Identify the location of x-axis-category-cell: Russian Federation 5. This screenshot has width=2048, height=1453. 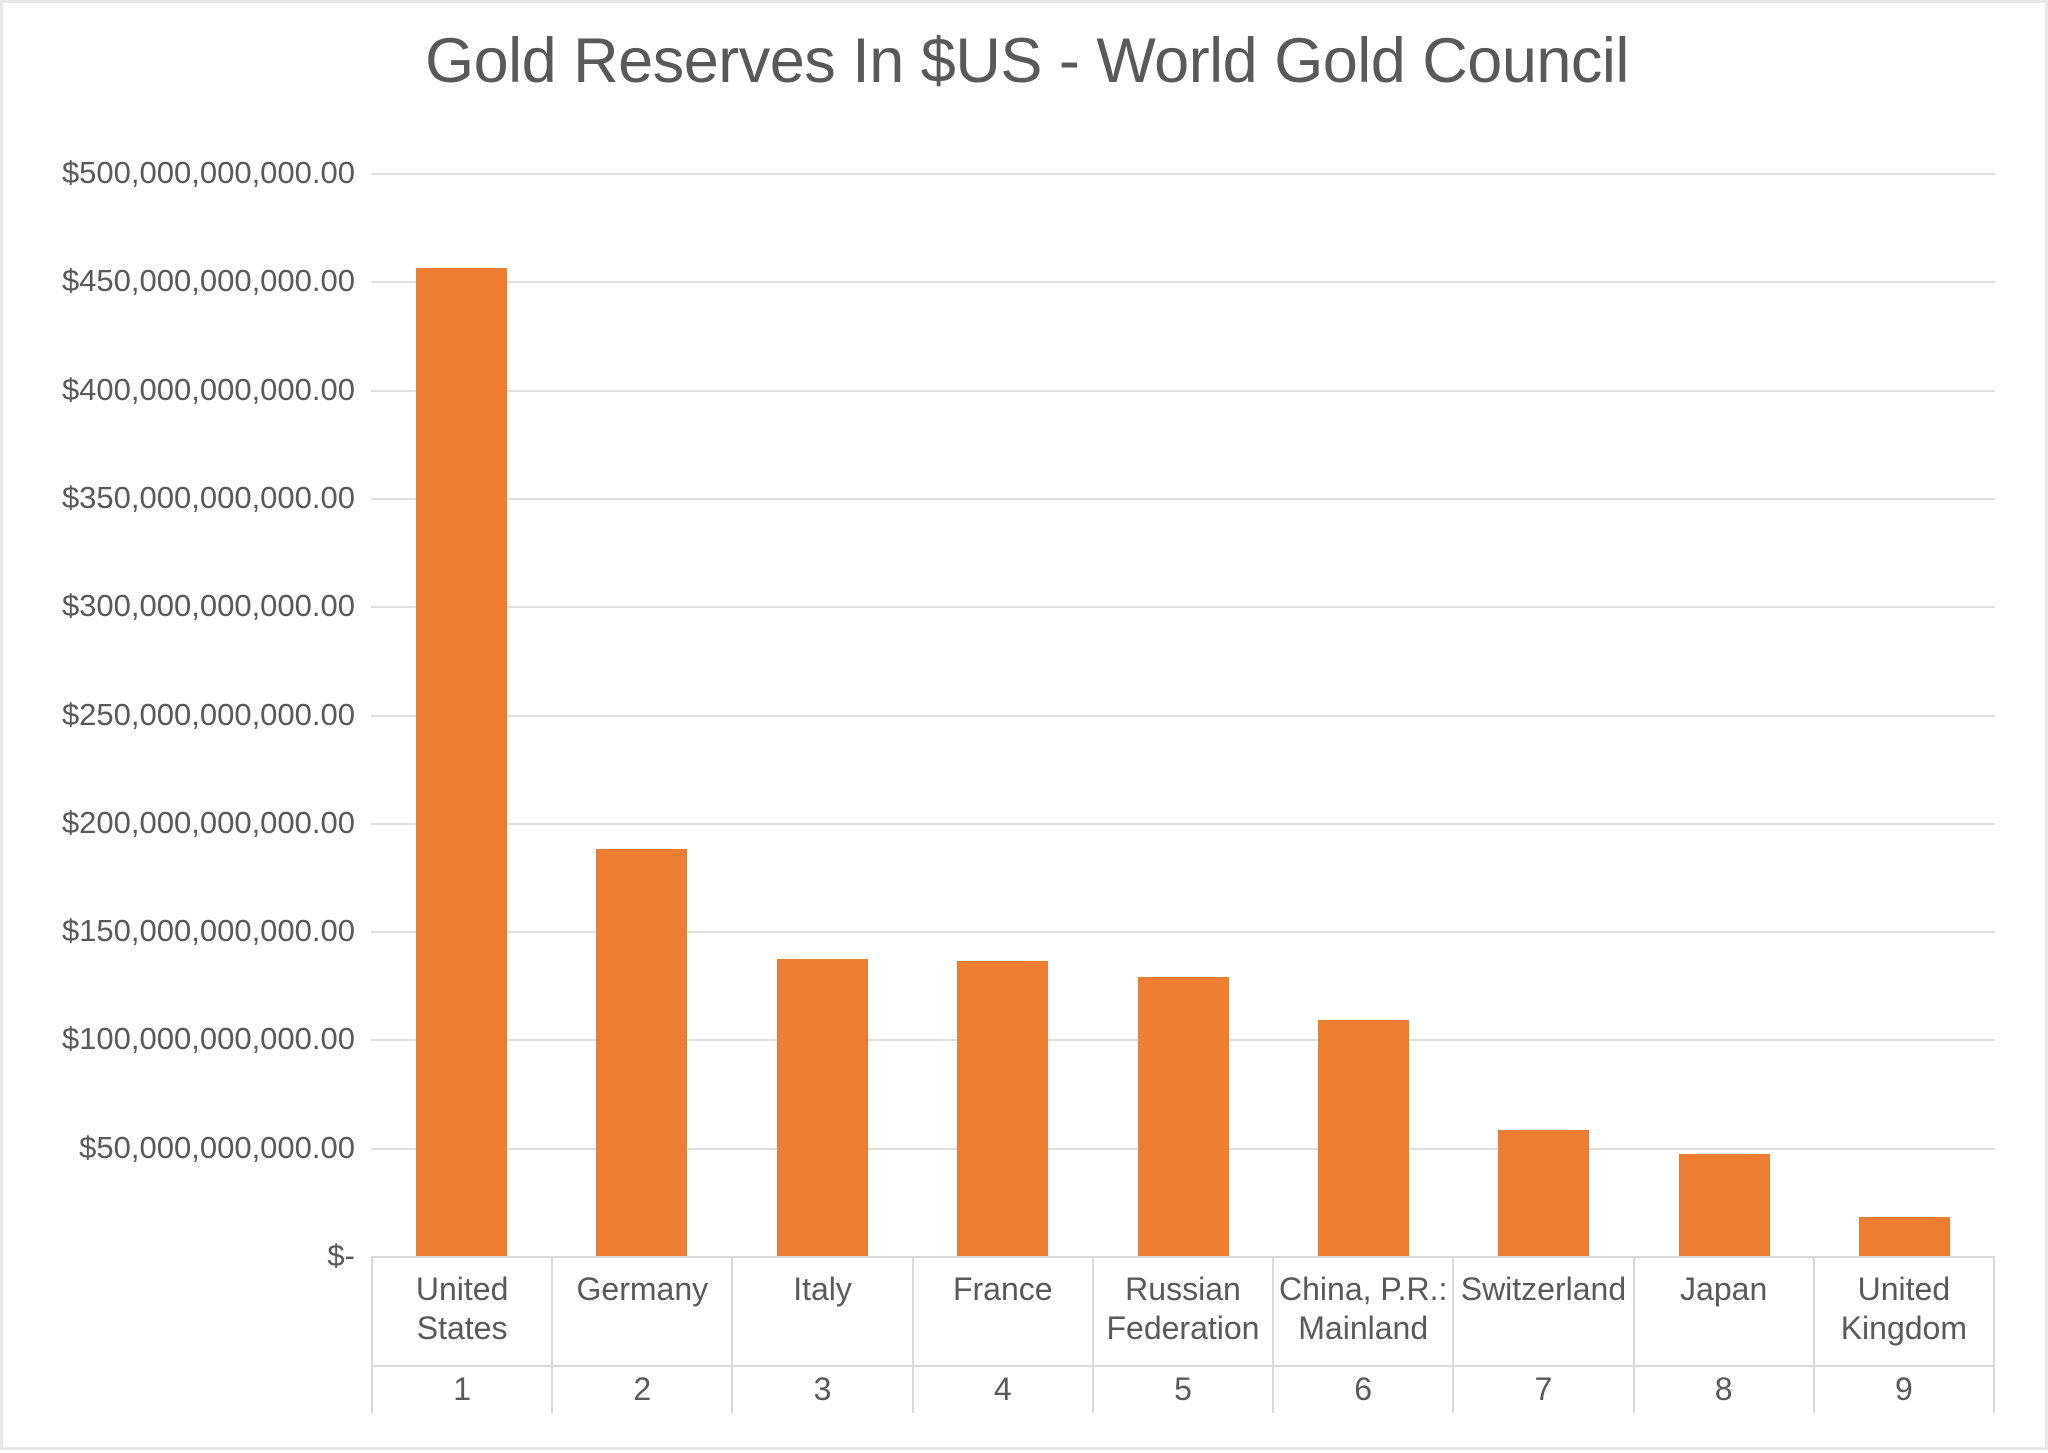
(1184, 1335).